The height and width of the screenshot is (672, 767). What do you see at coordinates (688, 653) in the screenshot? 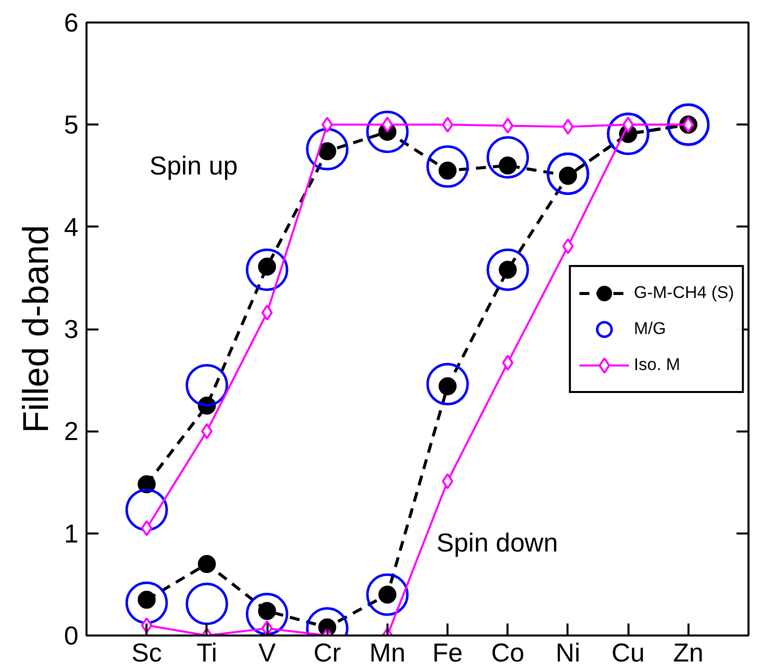
I see `x-tick-label: Zn` at bounding box center [688, 653].